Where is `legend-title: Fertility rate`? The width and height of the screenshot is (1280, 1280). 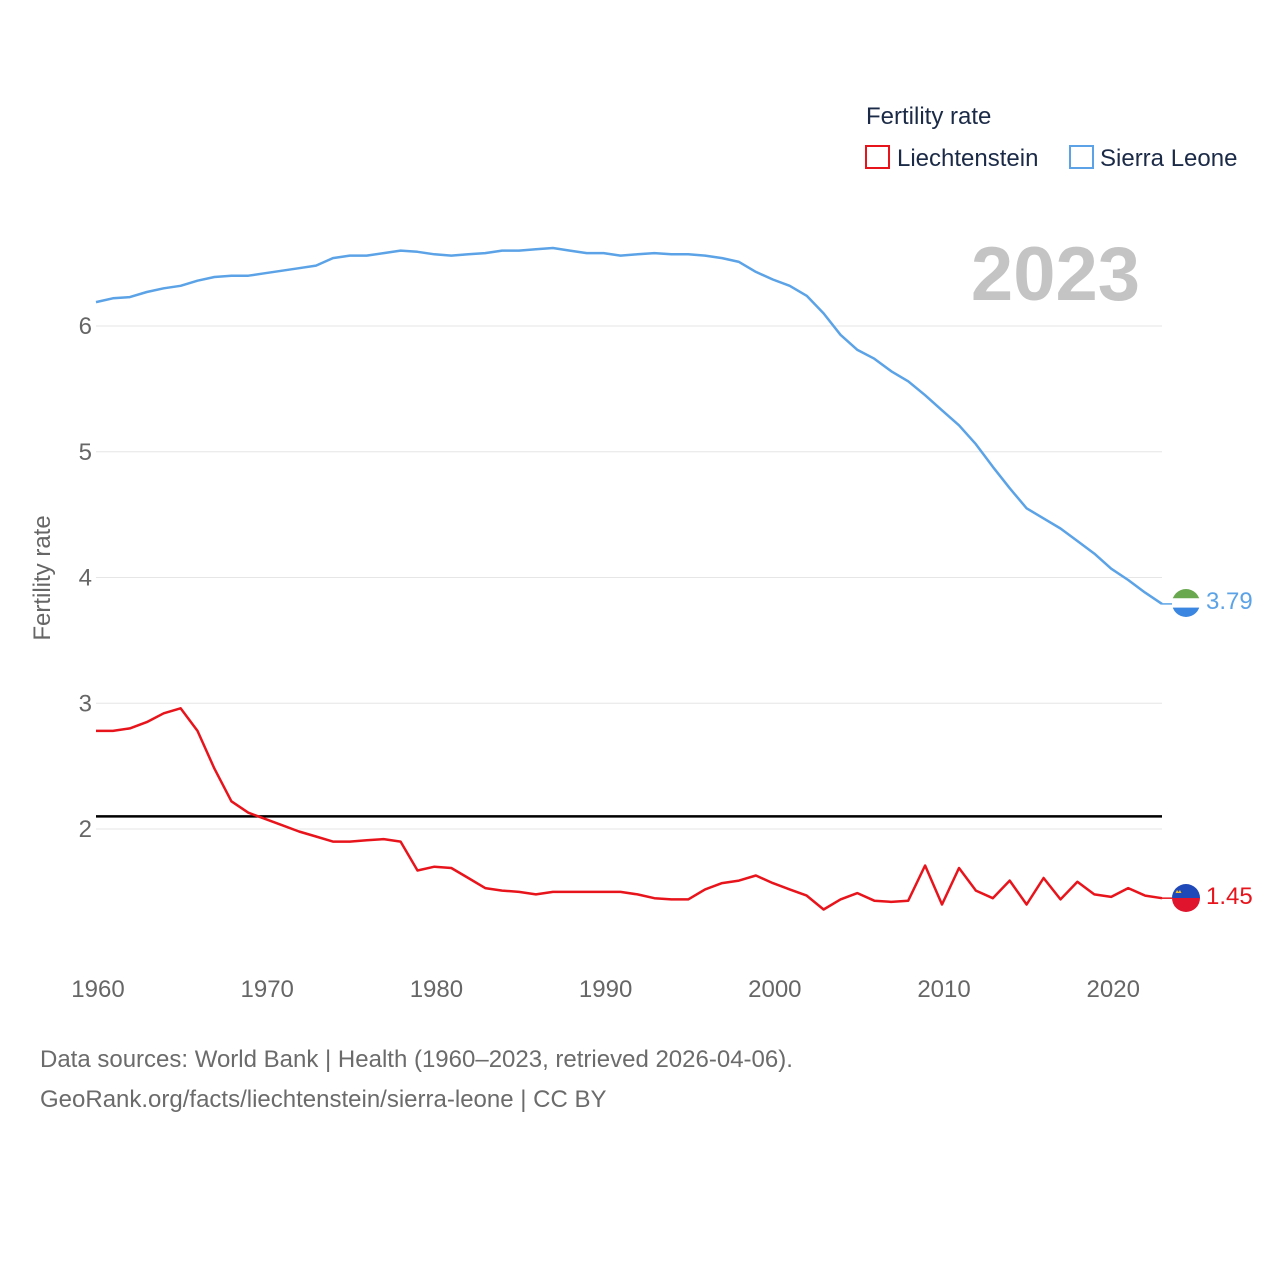 legend-title: Fertility rate is located at coordinates (928, 116).